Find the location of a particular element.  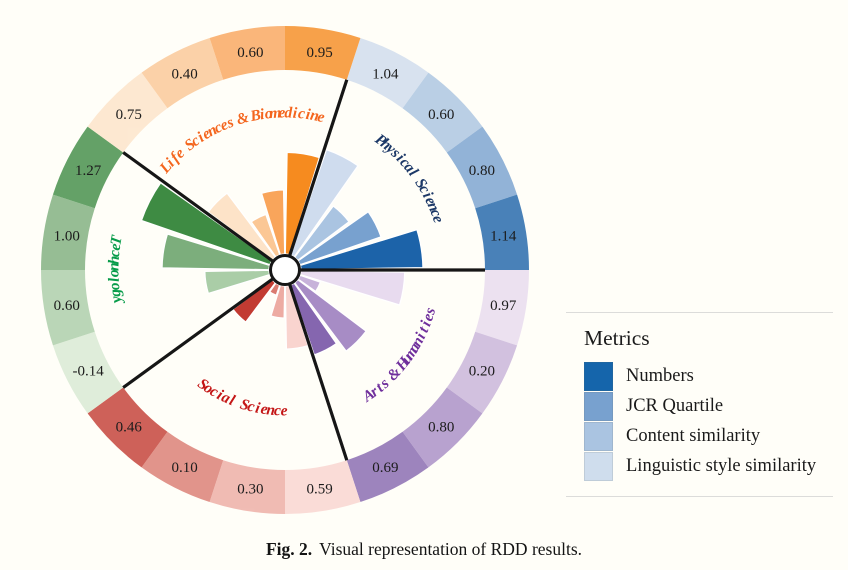

ring-segment-arts-humanities-linguistic-style-similarity is located at coordinates (502, 308).